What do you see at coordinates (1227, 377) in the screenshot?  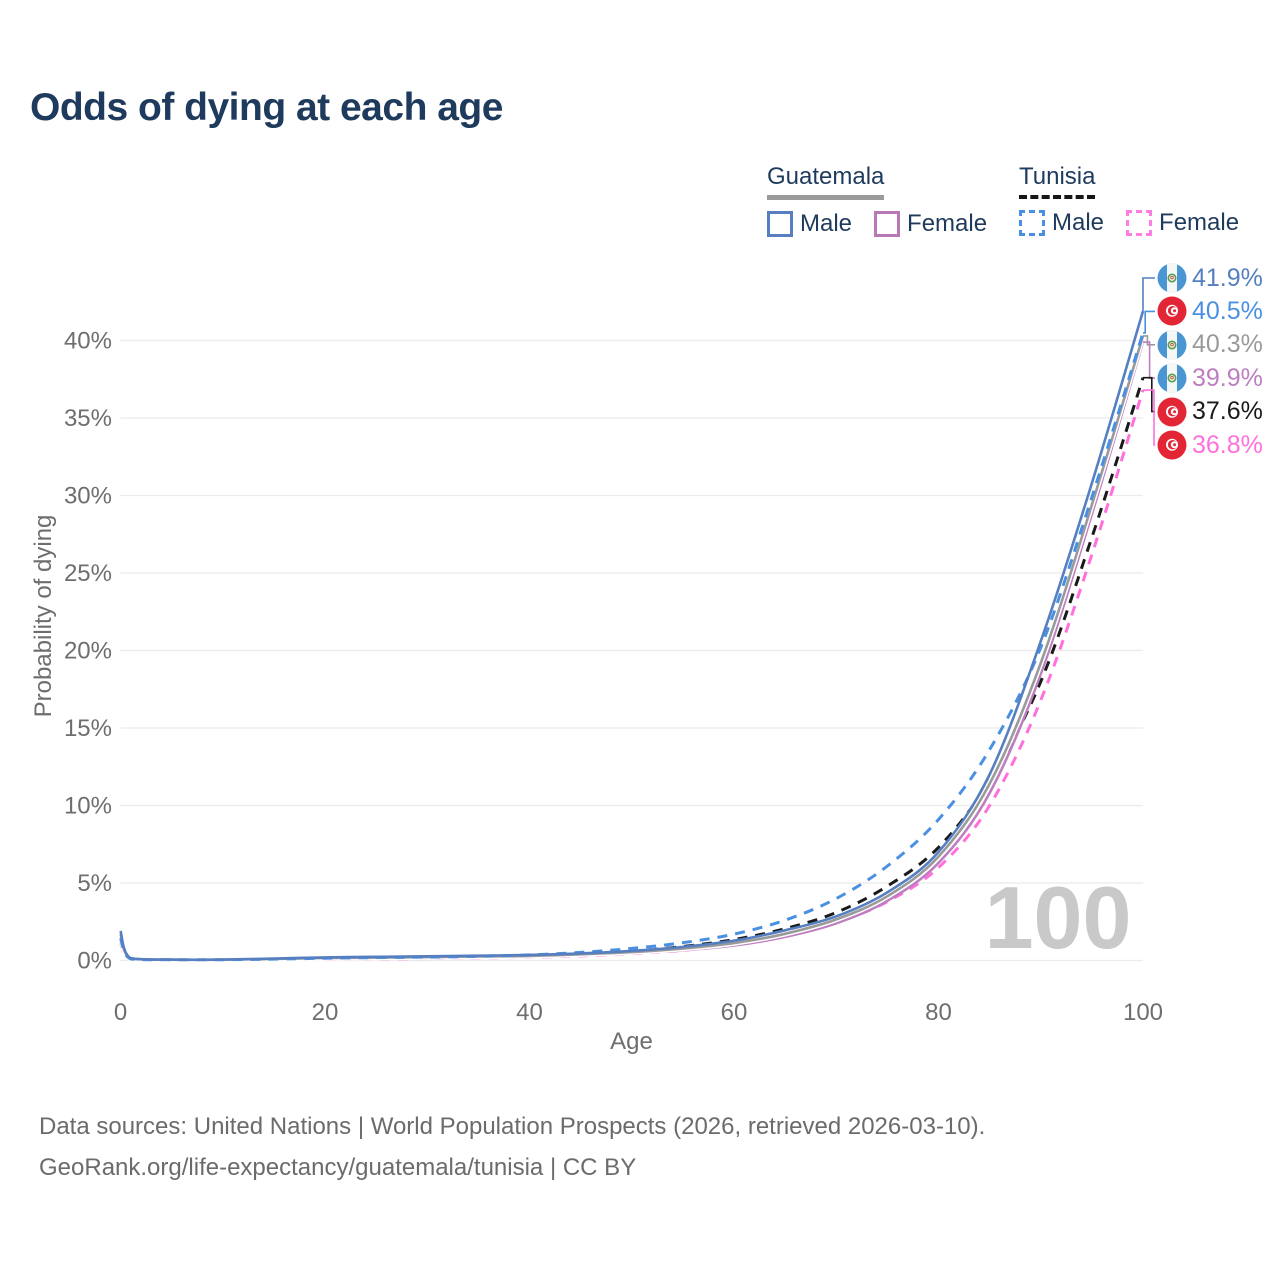 I see `end-label-value: 39.9%` at bounding box center [1227, 377].